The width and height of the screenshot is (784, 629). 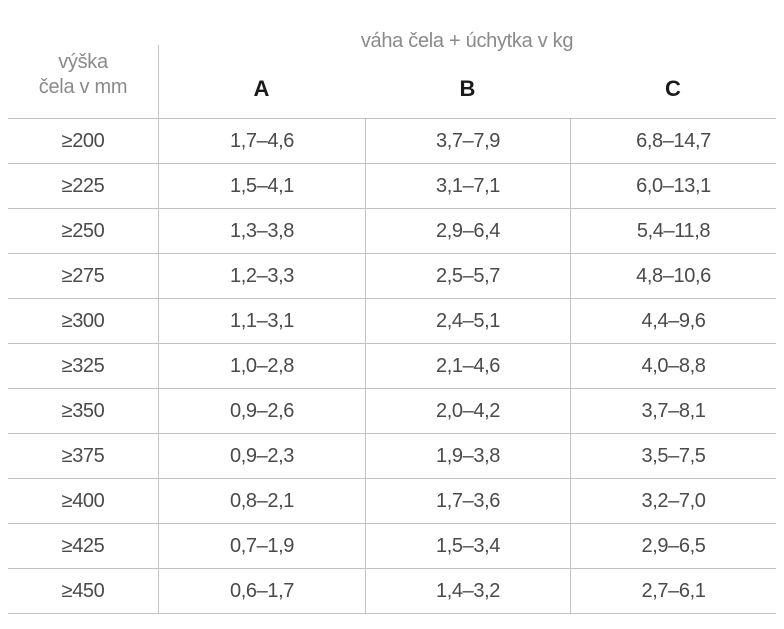 I want to click on value-cell-a: 0,7–1,9, so click(x=261, y=546).